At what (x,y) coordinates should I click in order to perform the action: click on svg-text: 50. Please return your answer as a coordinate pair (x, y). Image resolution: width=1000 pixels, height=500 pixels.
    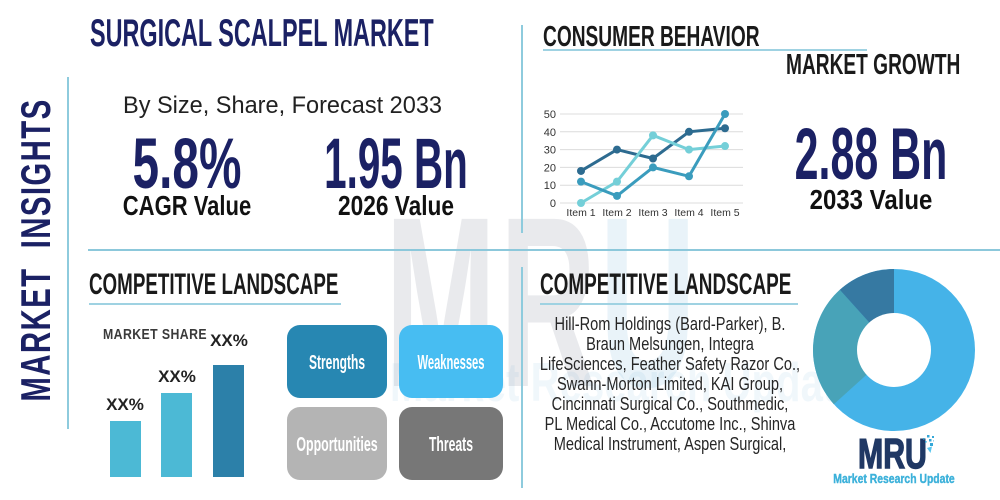
    Looking at the image, I should click on (550, 115).